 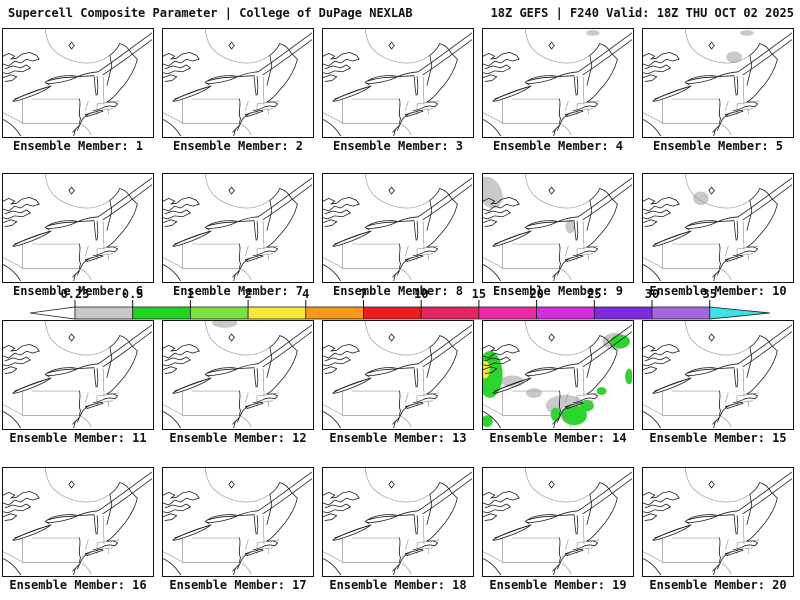 I want to click on ensemble-member-label: Ensemble Member: 1, so click(x=78, y=146).